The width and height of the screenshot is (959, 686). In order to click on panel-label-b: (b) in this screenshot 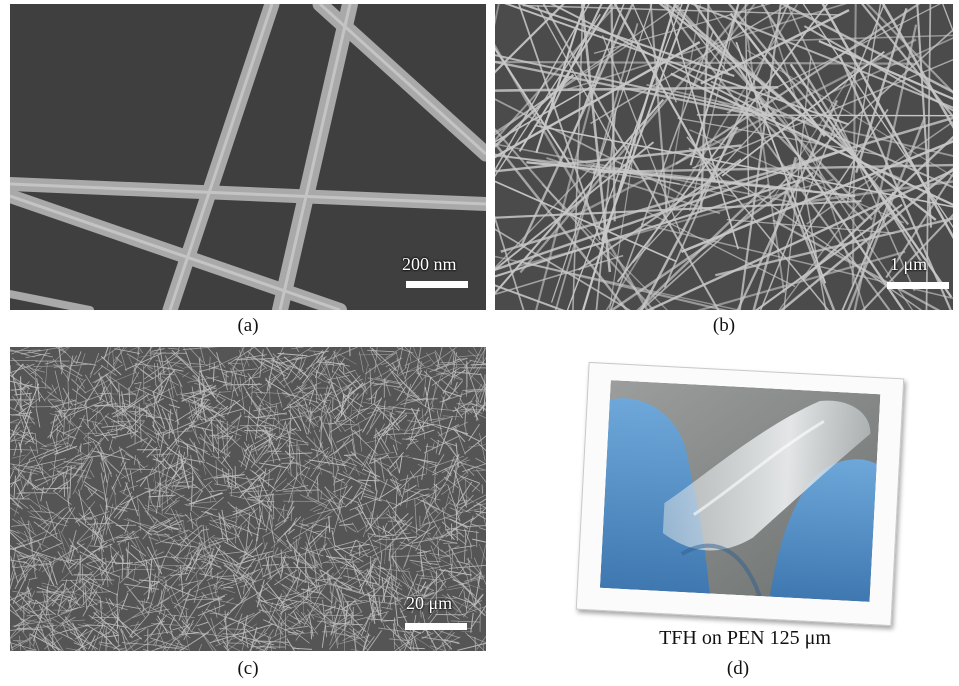, I will do `click(724, 325)`.